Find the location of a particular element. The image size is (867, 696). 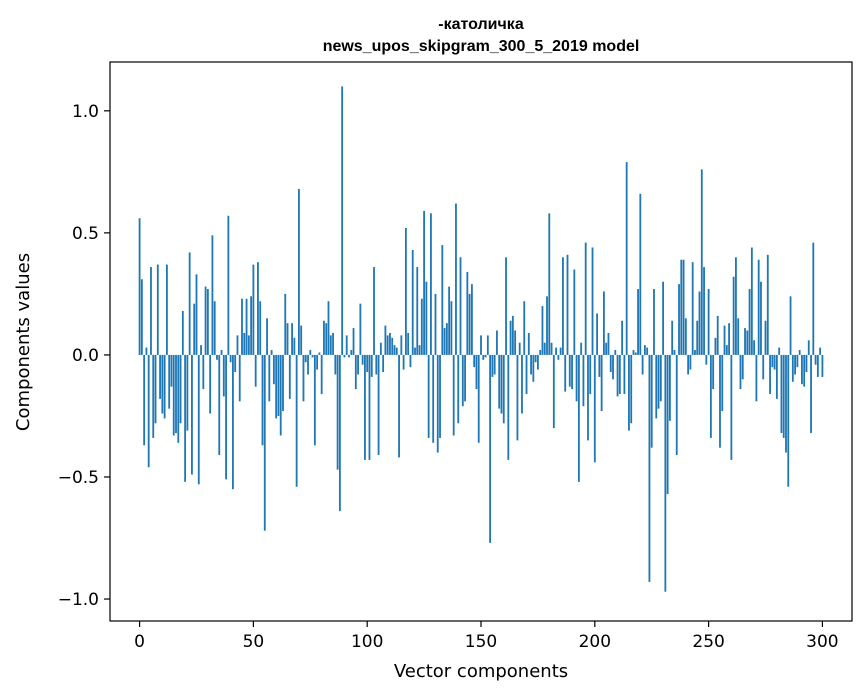

x-axis-ticks: 0 50 100 150 200 250 300 is located at coordinates (486, 636).